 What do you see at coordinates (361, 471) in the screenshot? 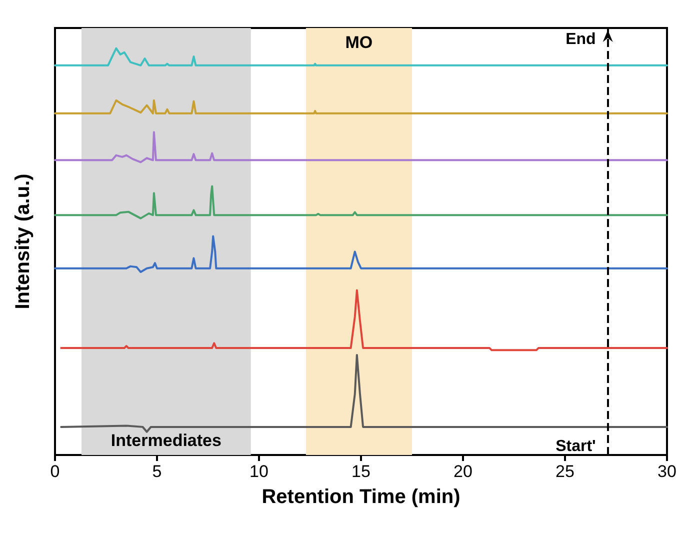
I see `x-tick-label: 15` at bounding box center [361, 471].